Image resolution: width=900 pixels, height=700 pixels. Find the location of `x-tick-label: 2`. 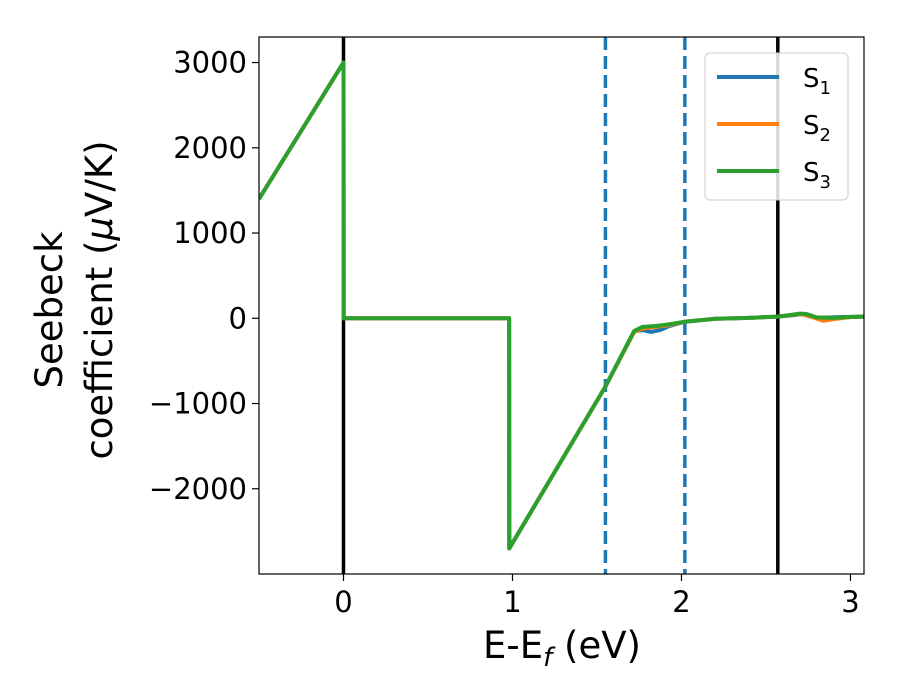

x-tick-label: 2 is located at coordinates (681, 602).